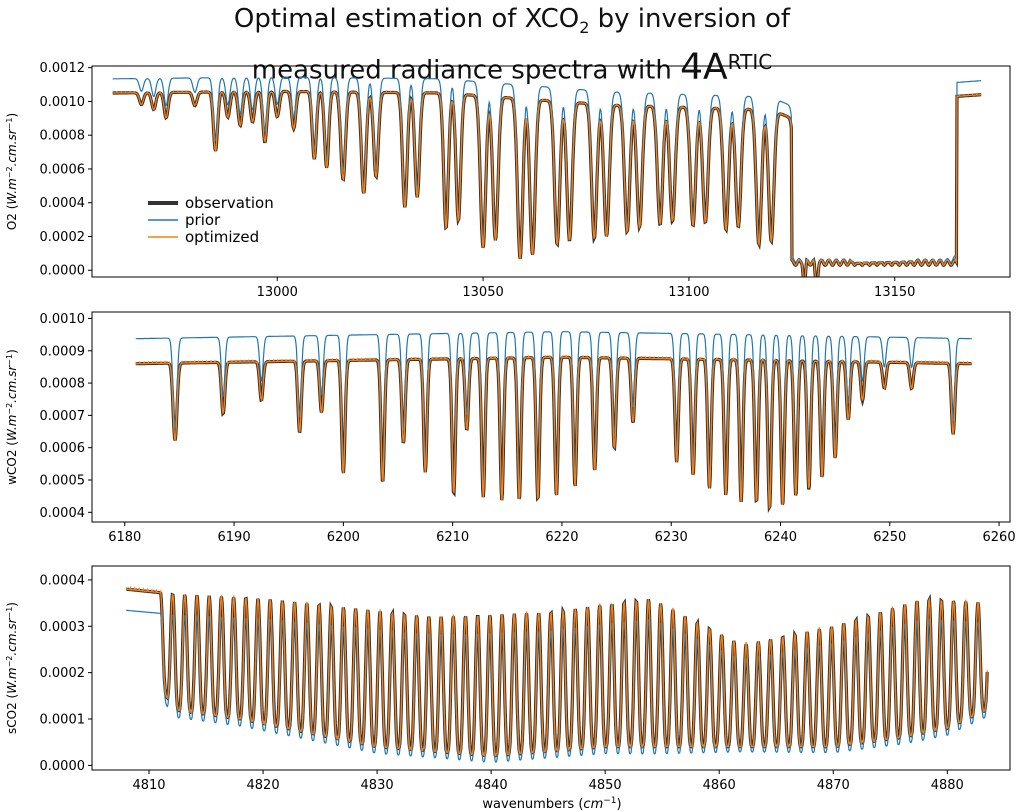 The width and height of the screenshot is (1024, 812). I want to click on title-line1-sub: 2, so click(584, 28).